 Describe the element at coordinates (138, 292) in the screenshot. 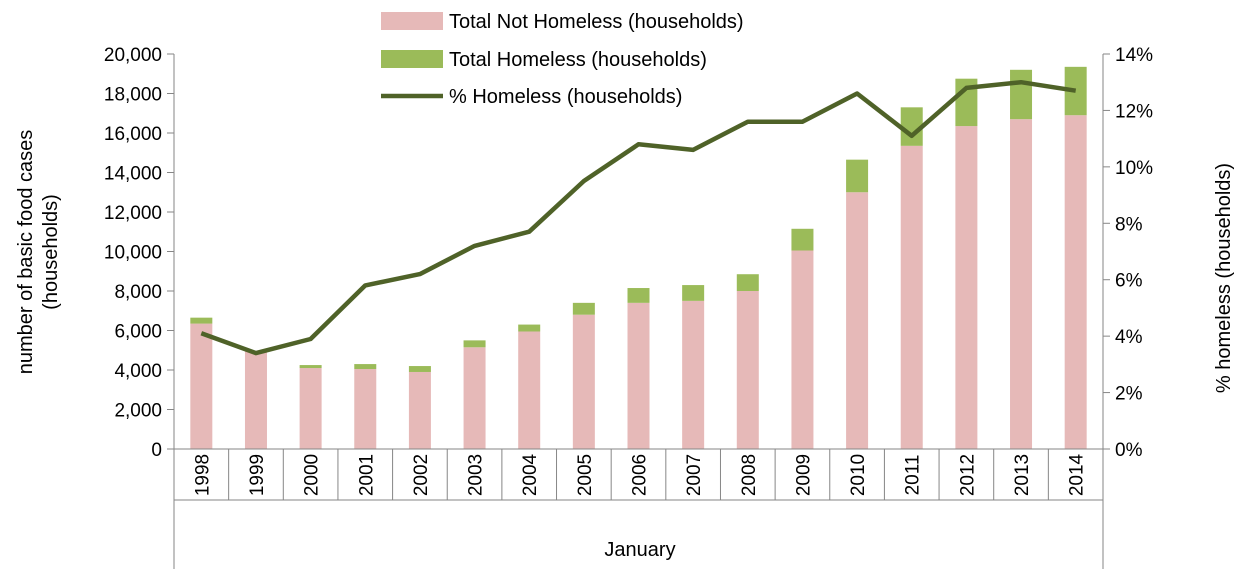

I see `y-tick-label: 8,000` at that location.